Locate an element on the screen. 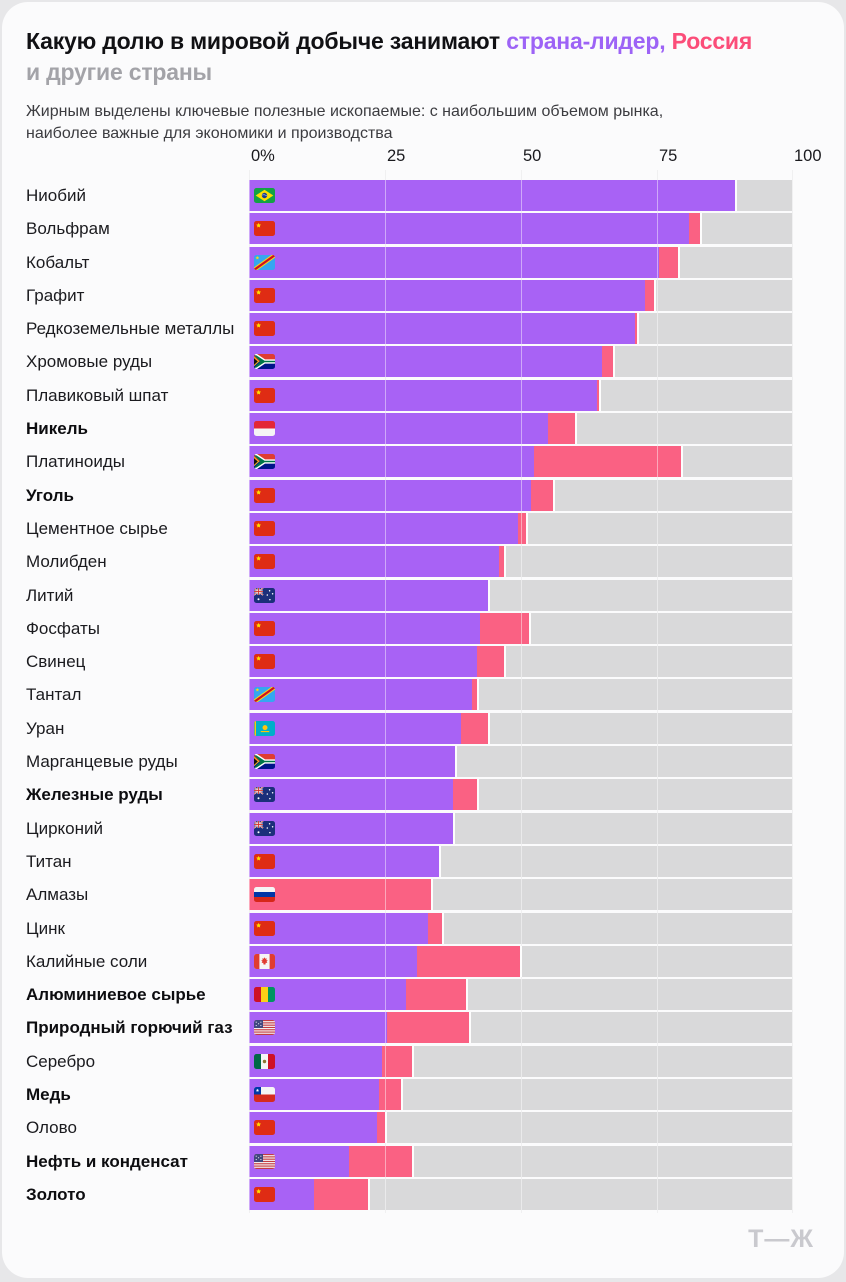 This screenshot has height=1282, width=846. bar-row: Нефть и конденсат is located at coordinates (423, 1161).